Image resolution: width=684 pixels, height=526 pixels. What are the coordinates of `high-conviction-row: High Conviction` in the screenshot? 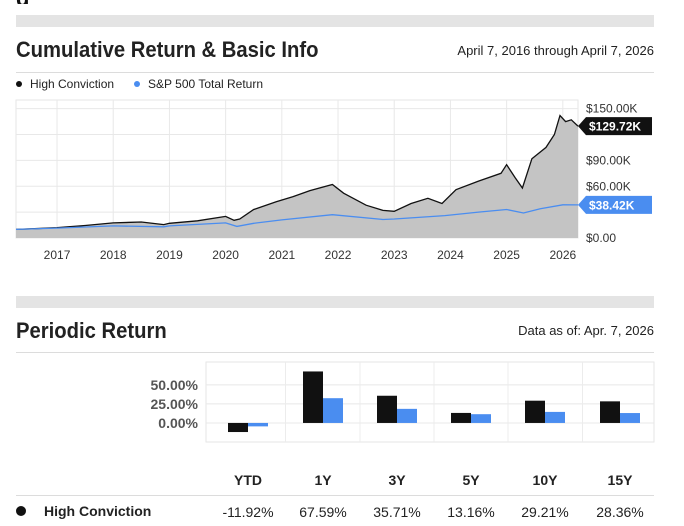 It's located at (83, 511).